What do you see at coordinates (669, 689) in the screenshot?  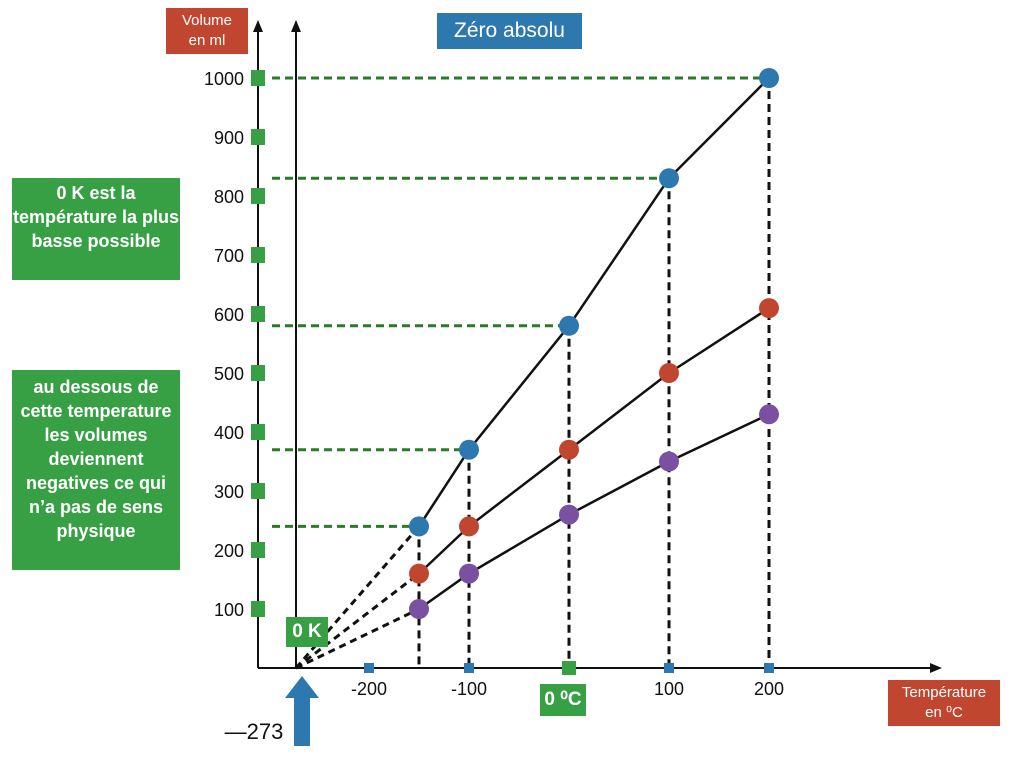 I see `x-tick-label: 100` at bounding box center [669, 689].